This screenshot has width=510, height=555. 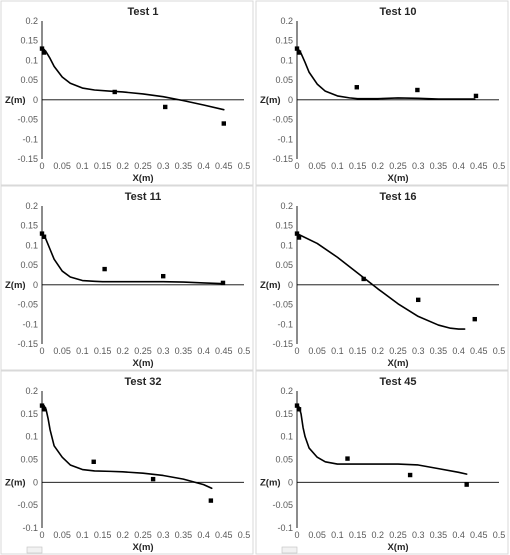 I want to click on chart-title: Test 16, so click(x=397, y=197).